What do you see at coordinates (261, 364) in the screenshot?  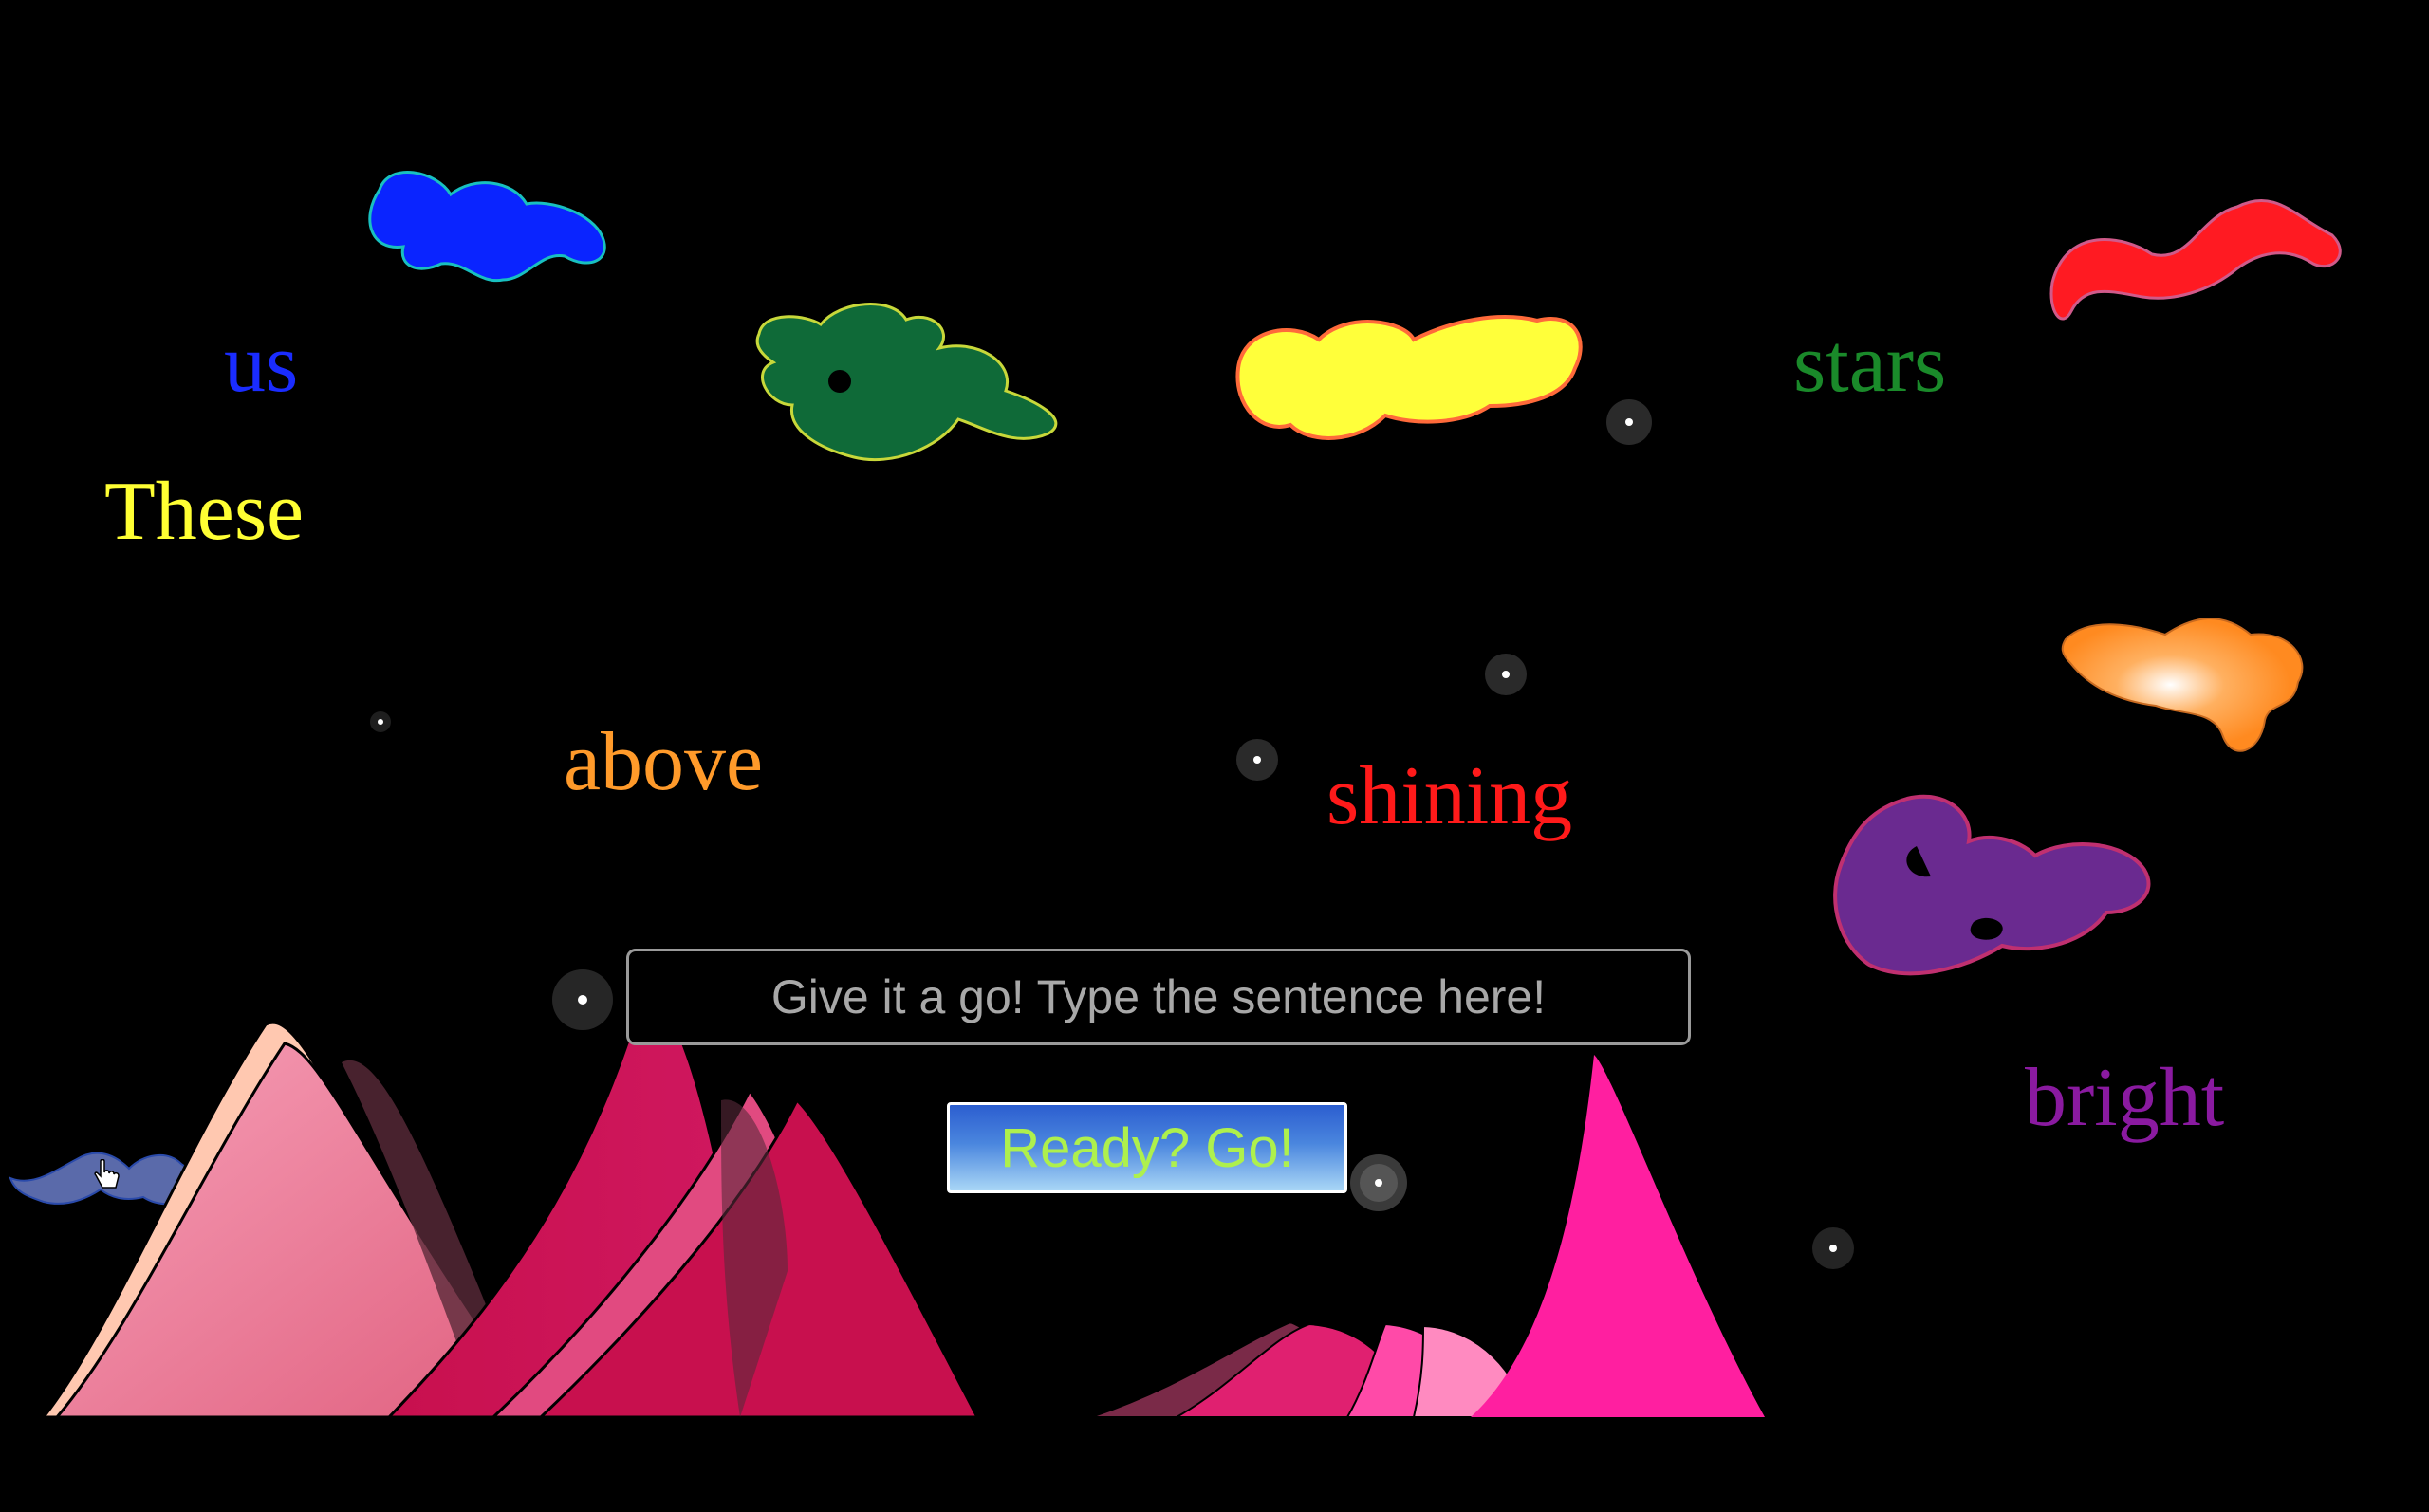 I see `word-us: us` at bounding box center [261, 364].